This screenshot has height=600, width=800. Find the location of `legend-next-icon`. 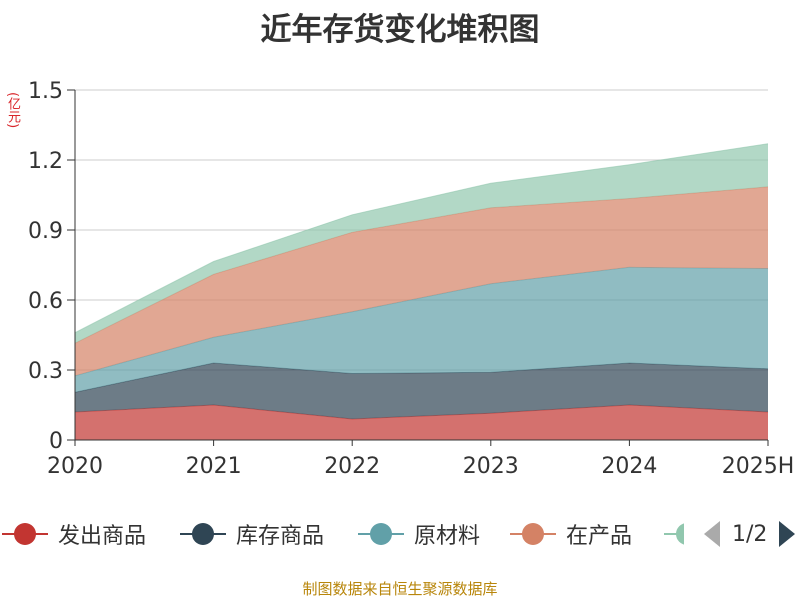

legend-next-icon is located at coordinates (787, 534).